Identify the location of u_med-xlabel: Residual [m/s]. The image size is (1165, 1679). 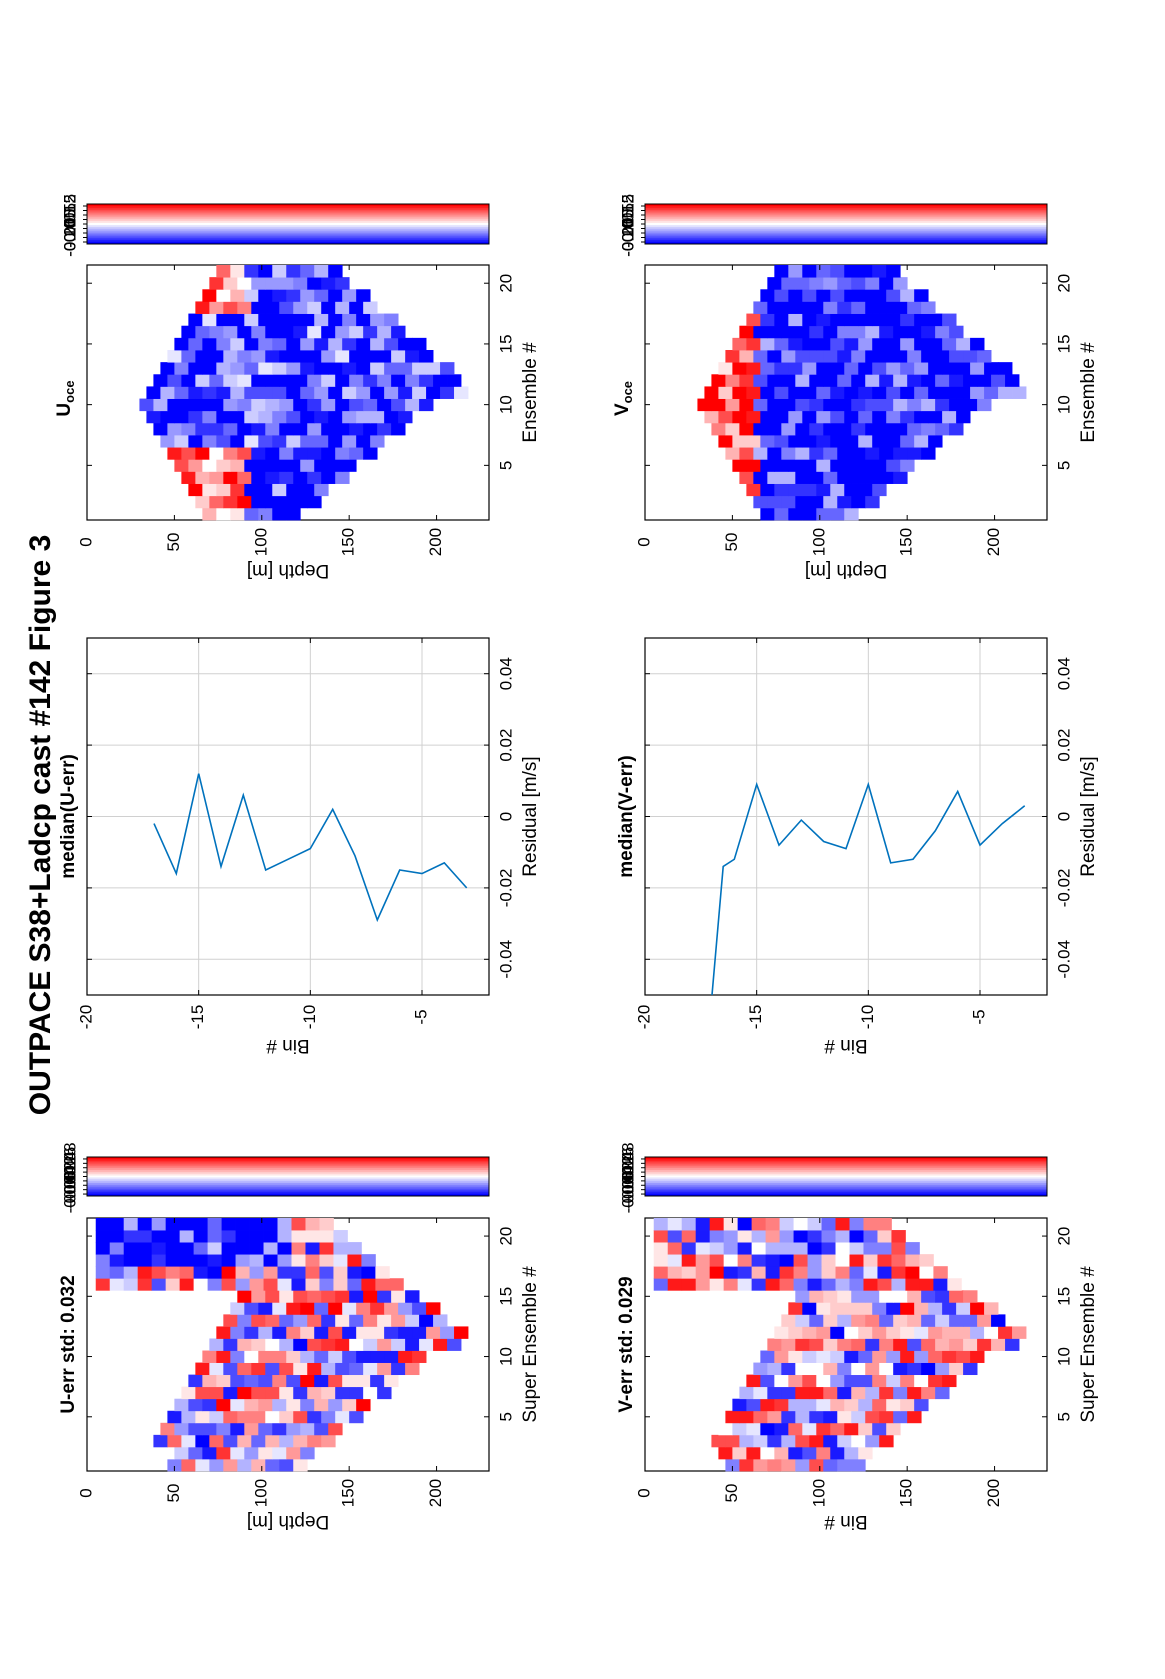
(530, 816).